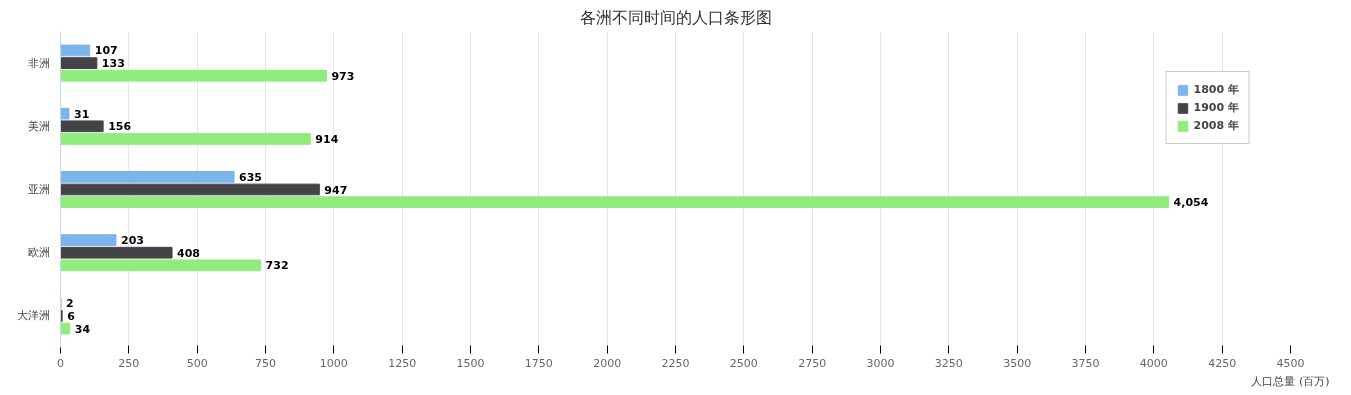  What do you see at coordinates (120, 127) in the screenshot?
I see `data-label: 156` at bounding box center [120, 127].